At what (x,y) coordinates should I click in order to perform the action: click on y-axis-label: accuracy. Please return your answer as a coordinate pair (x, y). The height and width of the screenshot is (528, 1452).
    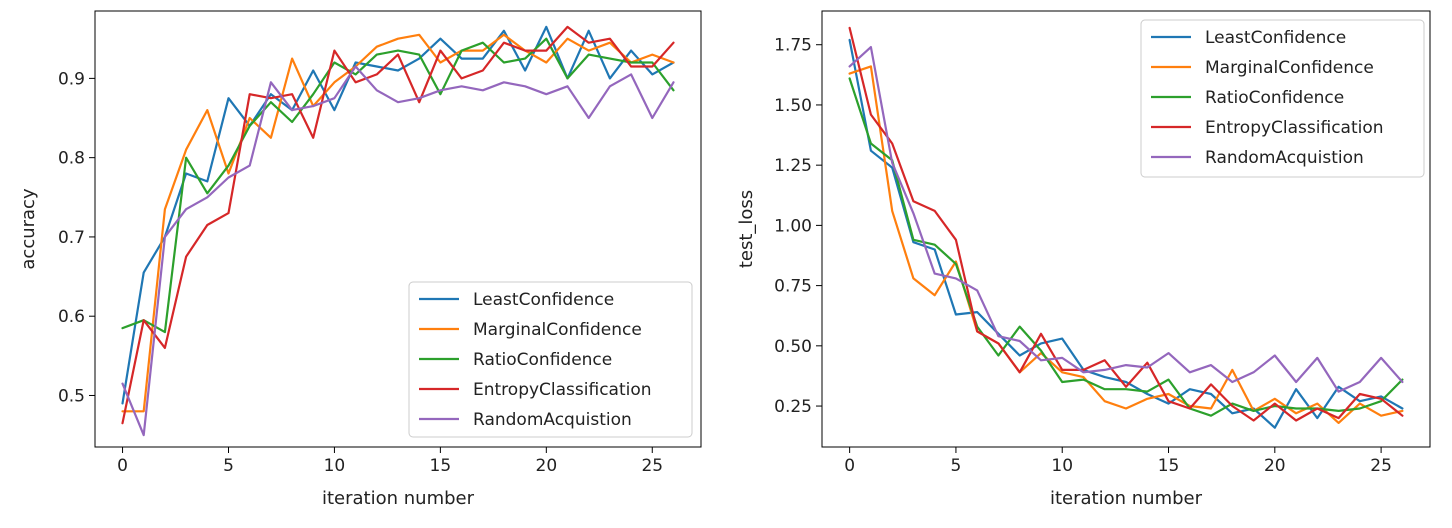
    Looking at the image, I should click on (28, 229).